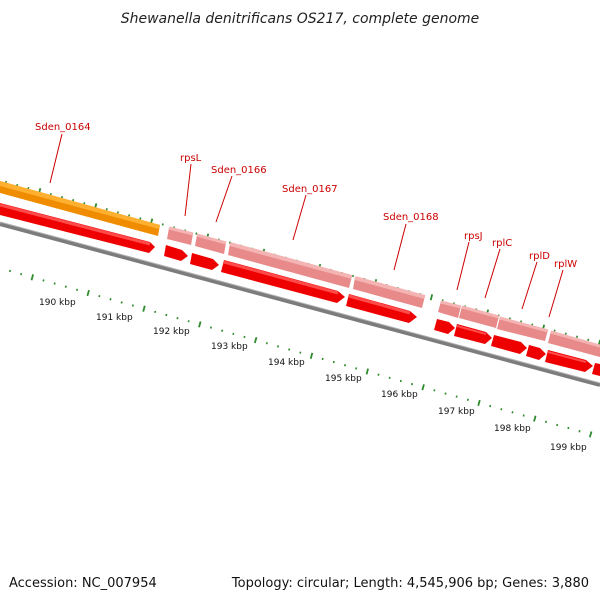 The width and height of the screenshot is (600, 600). What do you see at coordinates (63, 127) in the screenshot?
I see `gene-label-Sden_0164: Sden_0164` at bounding box center [63, 127].